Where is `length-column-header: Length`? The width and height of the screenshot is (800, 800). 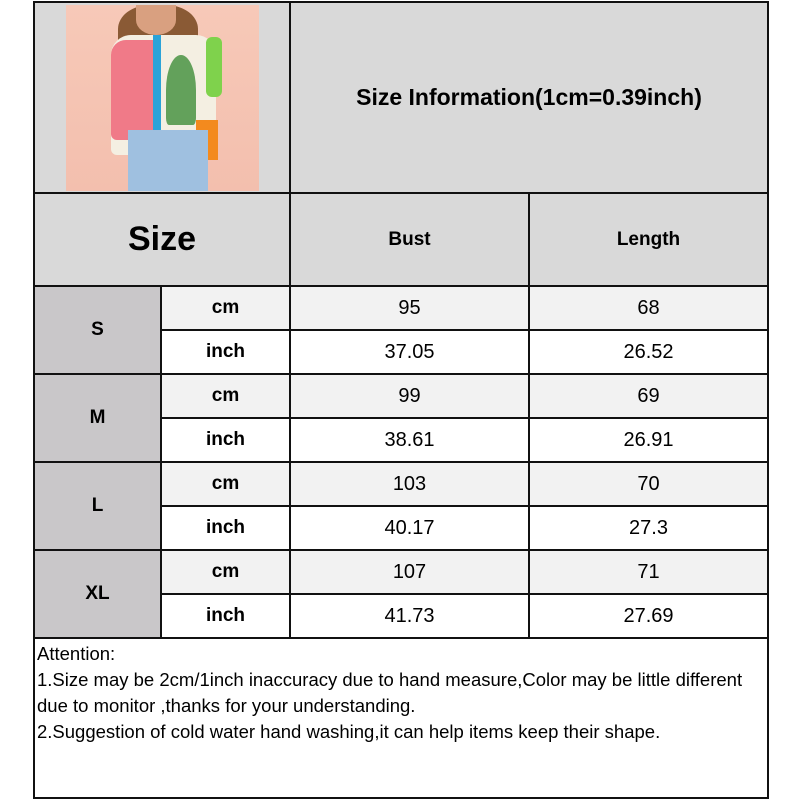
length-column-header: Length is located at coordinates (648, 239).